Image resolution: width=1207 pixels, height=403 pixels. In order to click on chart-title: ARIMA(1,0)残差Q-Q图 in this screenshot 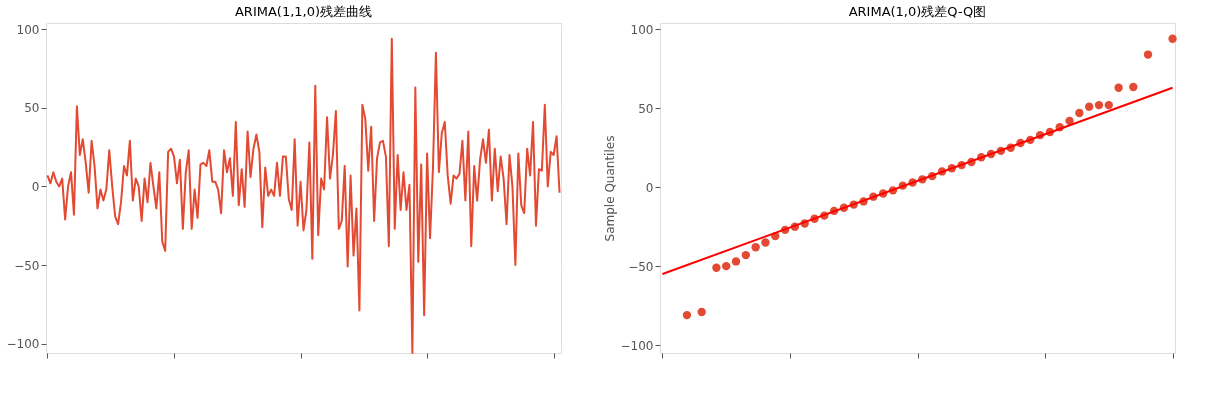, I will do `click(917, 11)`.